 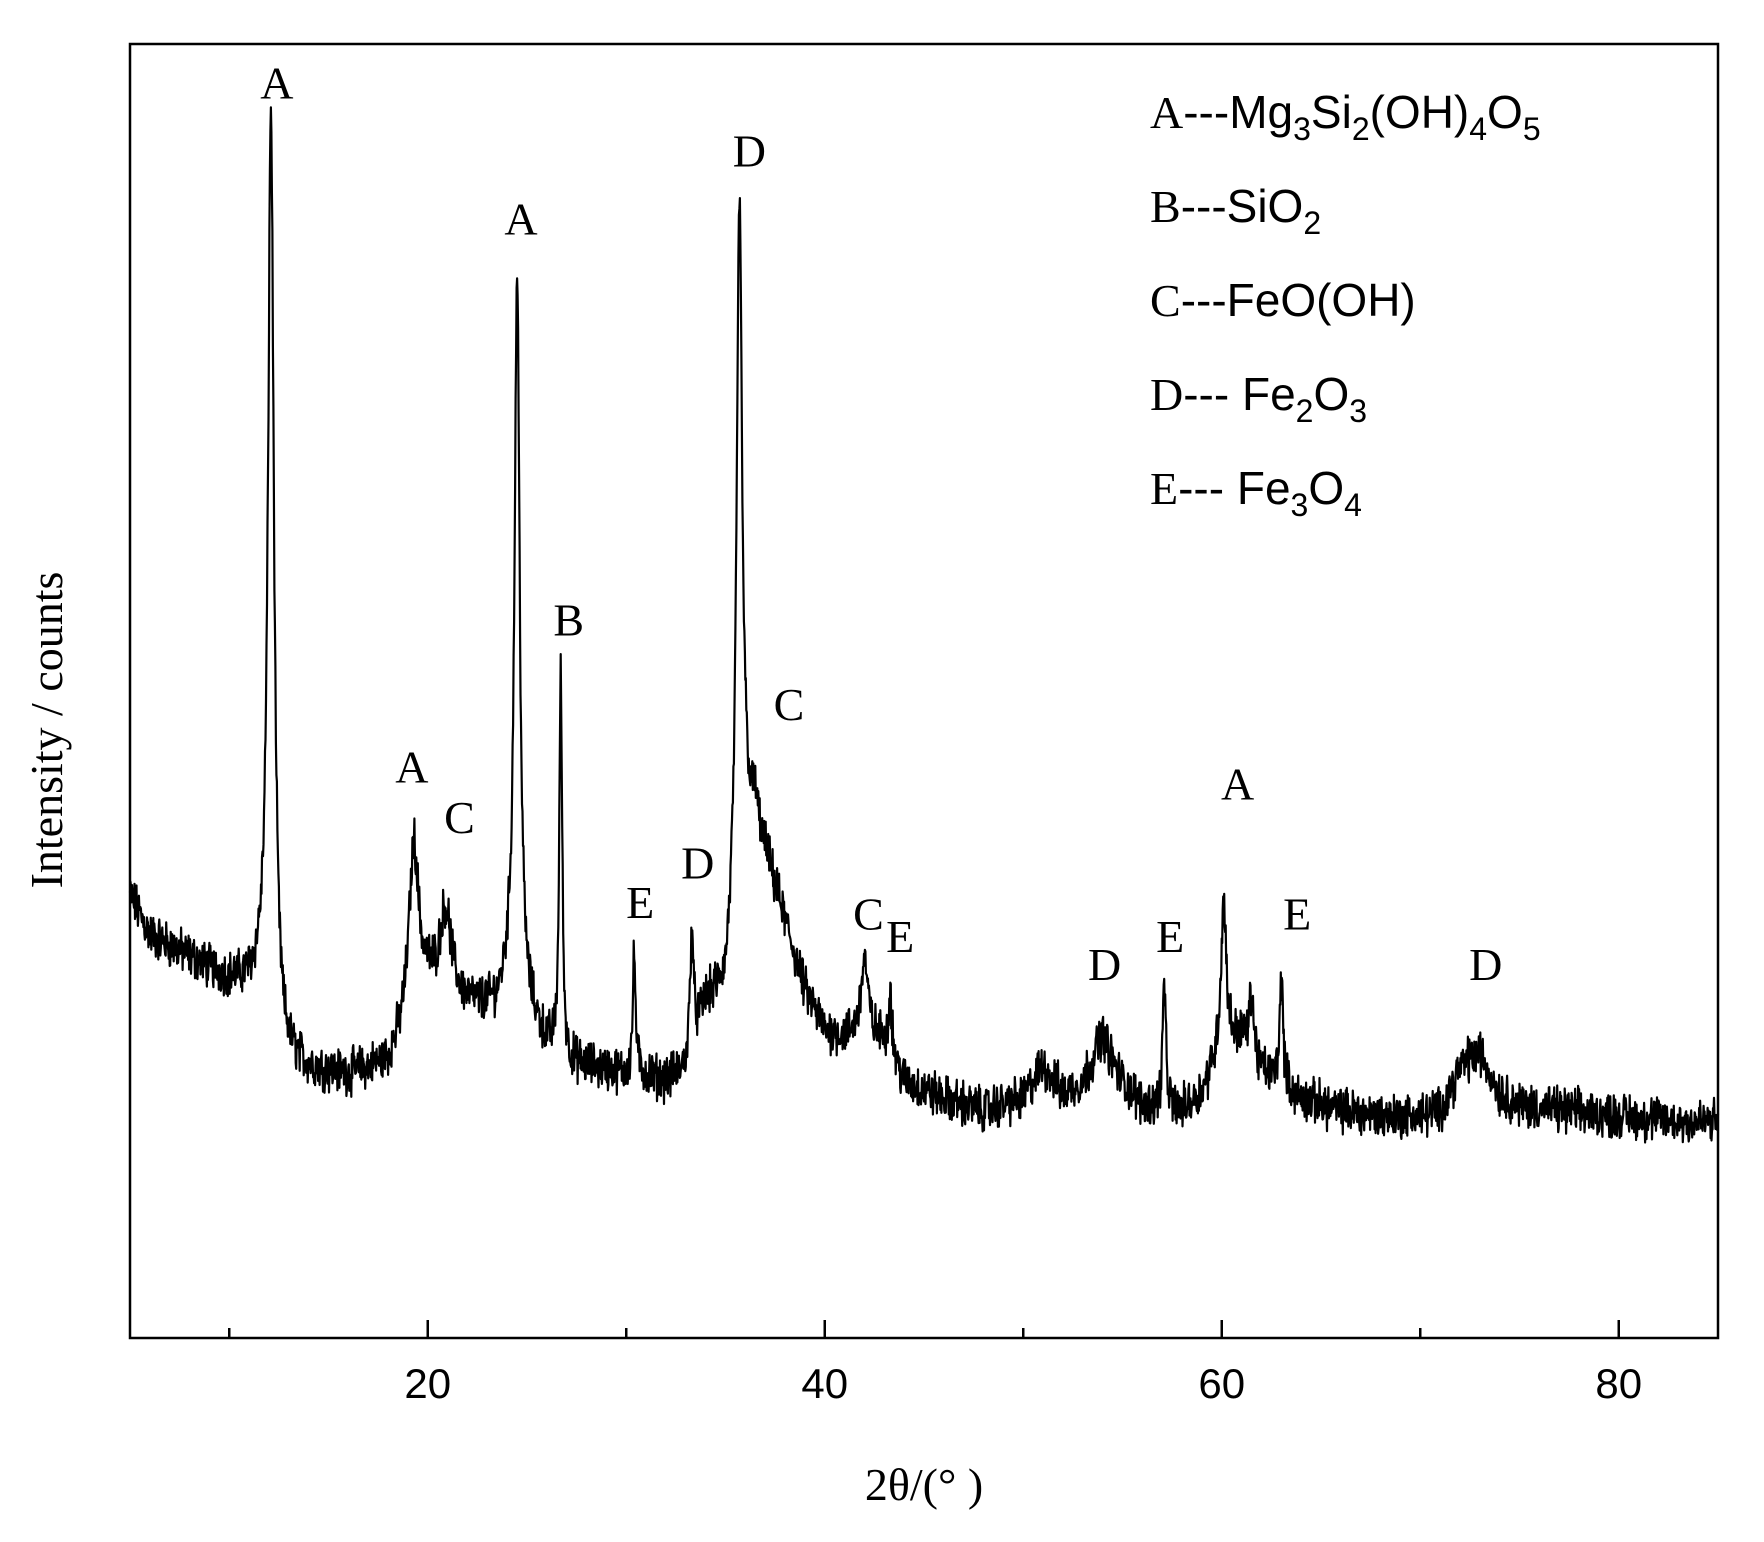 I want to click on legend-key: E, so click(x=1164, y=488).